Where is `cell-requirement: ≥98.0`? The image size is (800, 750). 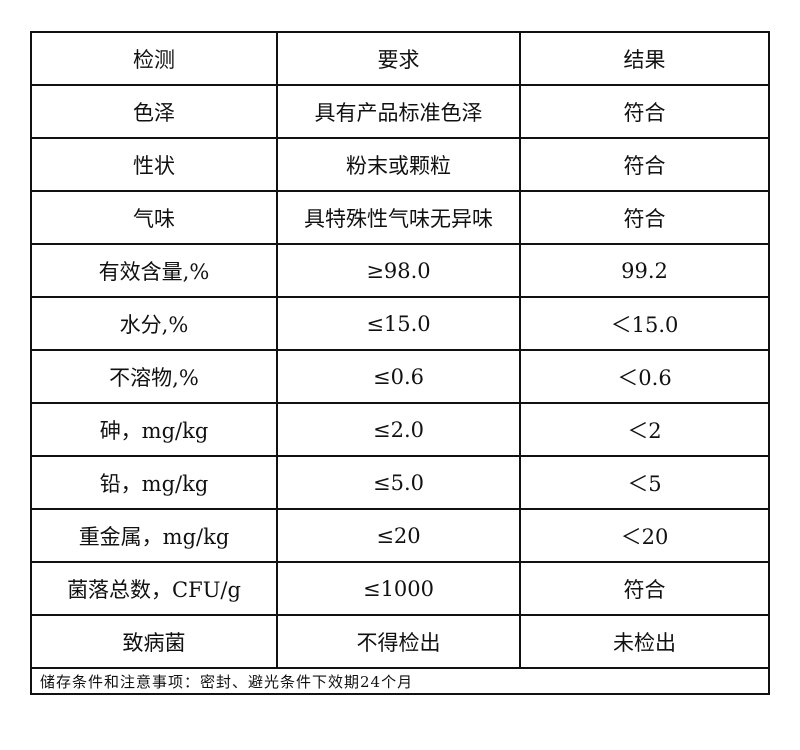
cell-requirement: ≥98.0 is located at coordinates (398, 270).